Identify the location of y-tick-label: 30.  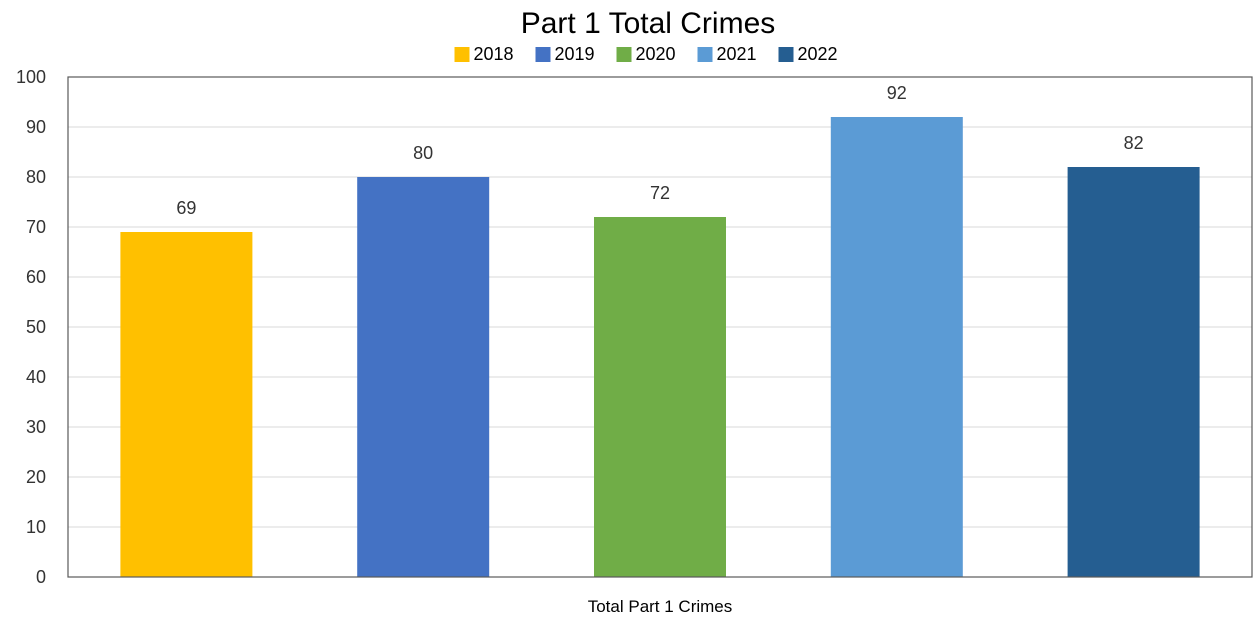
(36, 427).